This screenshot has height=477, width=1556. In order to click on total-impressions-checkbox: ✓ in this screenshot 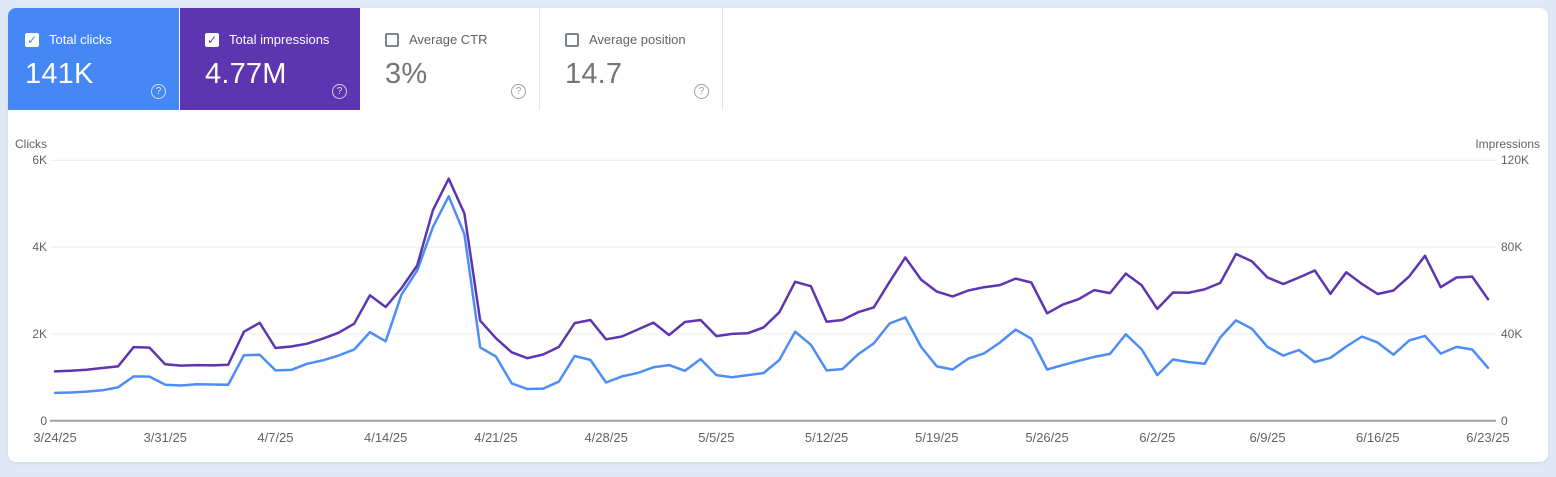, I will do `click(212, 39)`.